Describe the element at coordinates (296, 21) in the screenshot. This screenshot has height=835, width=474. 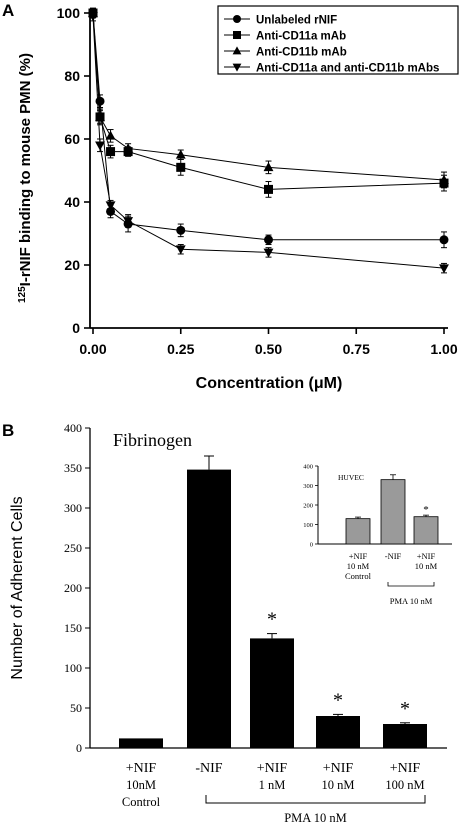
I see `legend-entry: Unlabeled rNIF` at that location.